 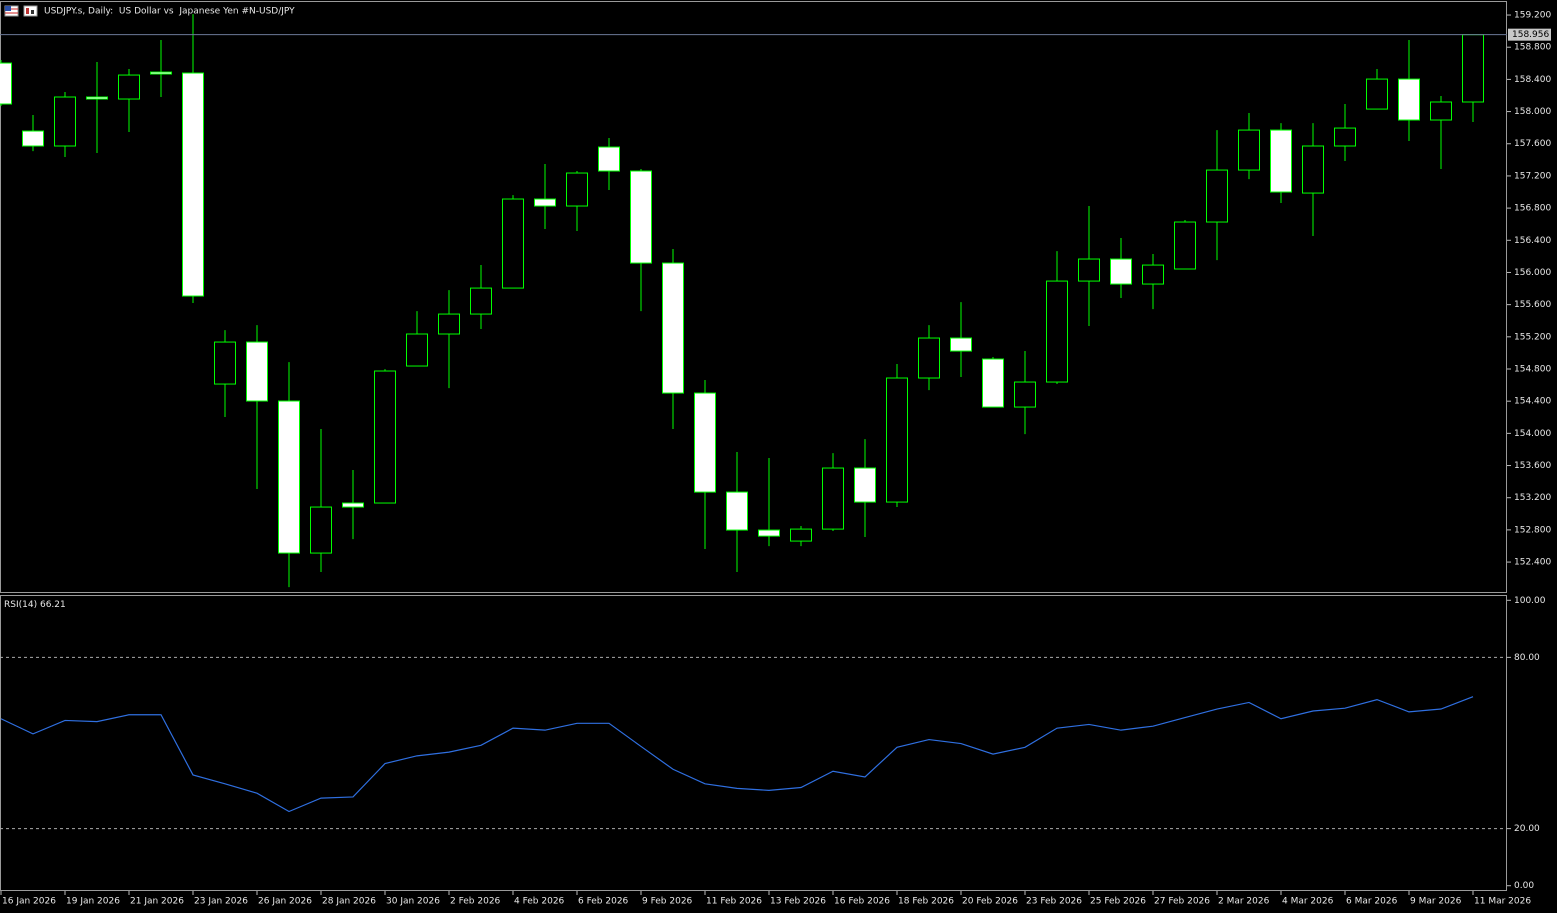 What do you see at coordinates (1532, 209) in the screenshot?
I see `y-tick-label: 156.800` at bounding box center [1532, 209].